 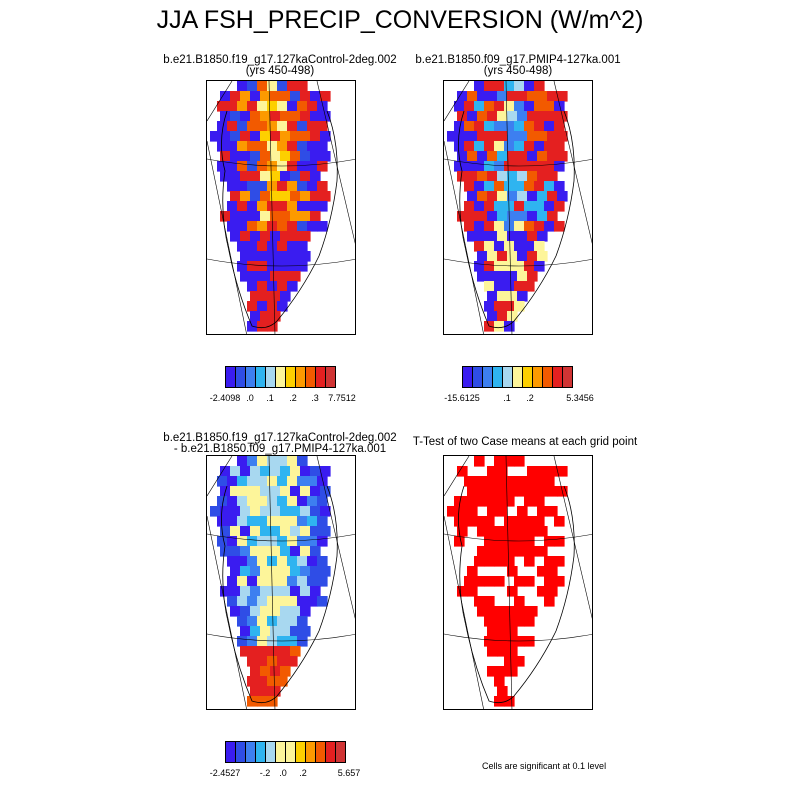 What do you see at coordinates (330, 377) in the screenshot?
I see `colorbar-swatch` at bounding box center [330, 377].